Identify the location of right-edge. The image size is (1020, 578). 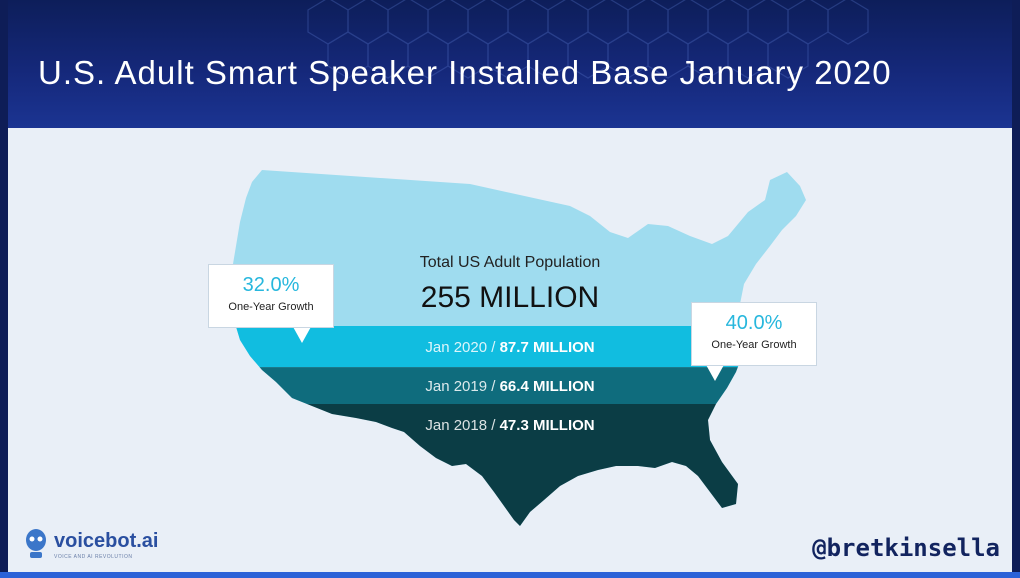
(1016, 289).